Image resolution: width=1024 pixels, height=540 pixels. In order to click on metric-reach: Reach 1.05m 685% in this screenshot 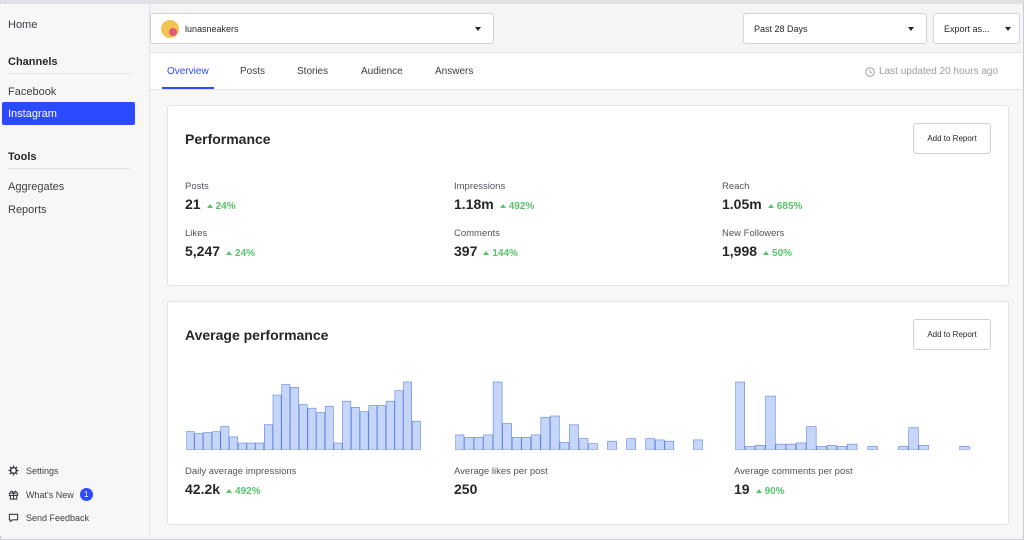, I will do `click(762, 196)`.